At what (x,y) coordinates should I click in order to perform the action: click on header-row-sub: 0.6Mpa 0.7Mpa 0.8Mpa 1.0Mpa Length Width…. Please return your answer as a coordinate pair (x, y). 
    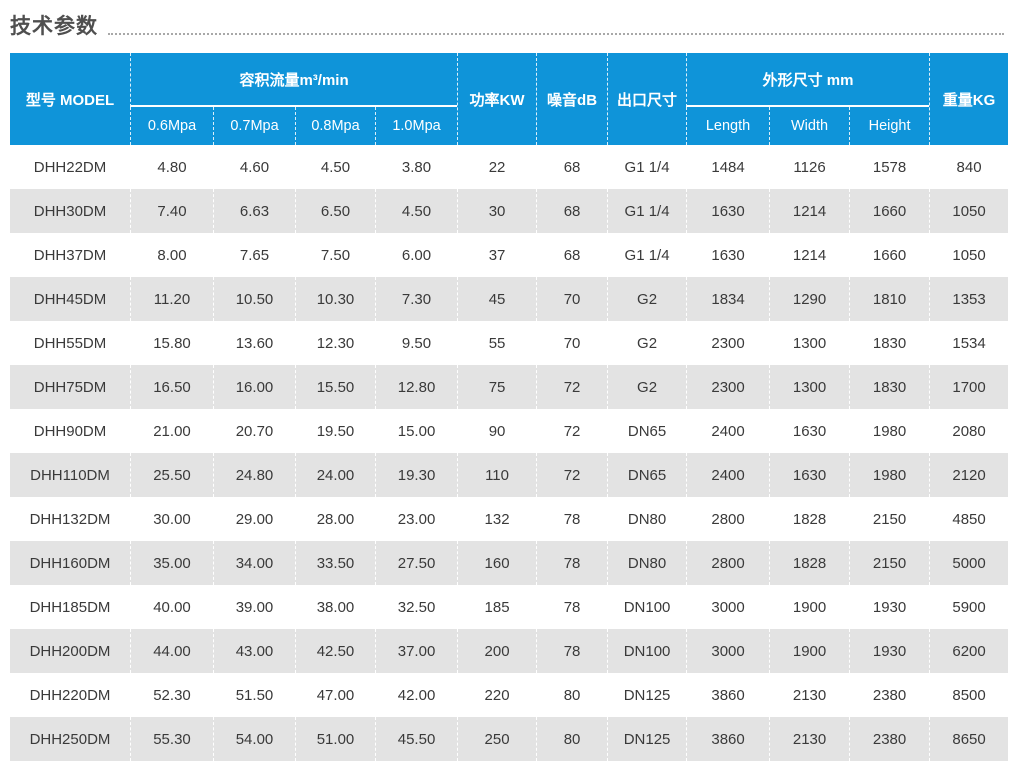
    Looking at the image, I should click on (509, 126).